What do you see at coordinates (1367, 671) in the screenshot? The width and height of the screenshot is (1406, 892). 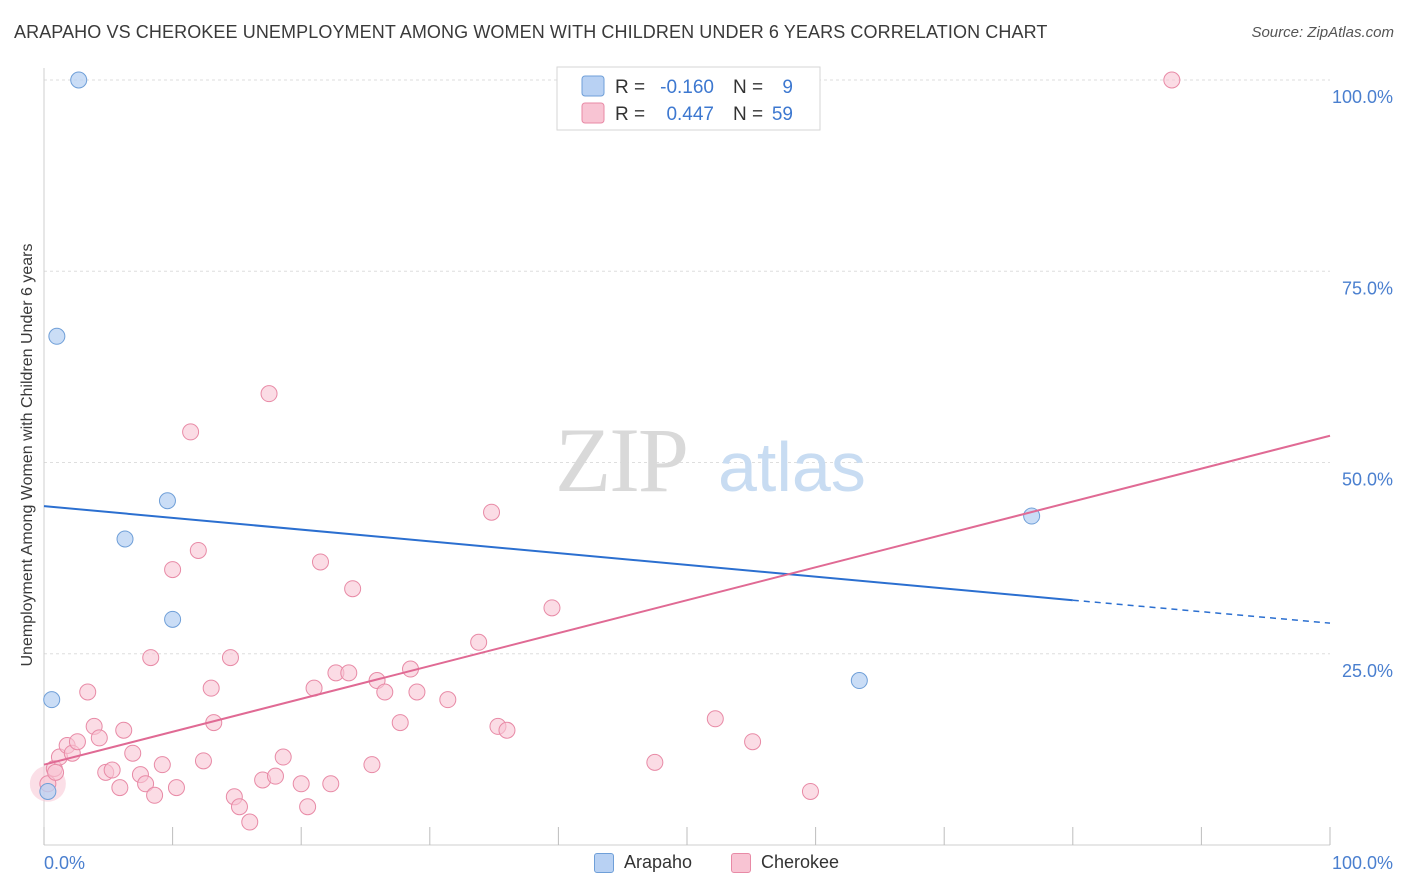 I see `y-tick-label-0: 25.0%` at bounding box center [1367, 671].